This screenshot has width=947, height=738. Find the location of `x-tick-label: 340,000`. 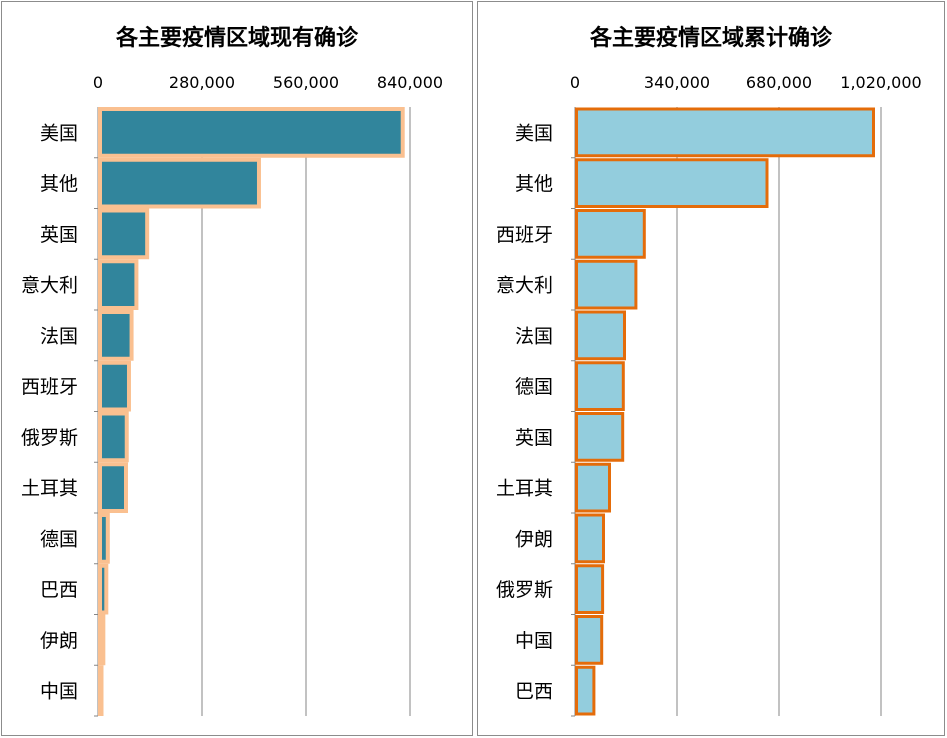

x-tick-label: 340,000 is located at coordinates (677, 82).